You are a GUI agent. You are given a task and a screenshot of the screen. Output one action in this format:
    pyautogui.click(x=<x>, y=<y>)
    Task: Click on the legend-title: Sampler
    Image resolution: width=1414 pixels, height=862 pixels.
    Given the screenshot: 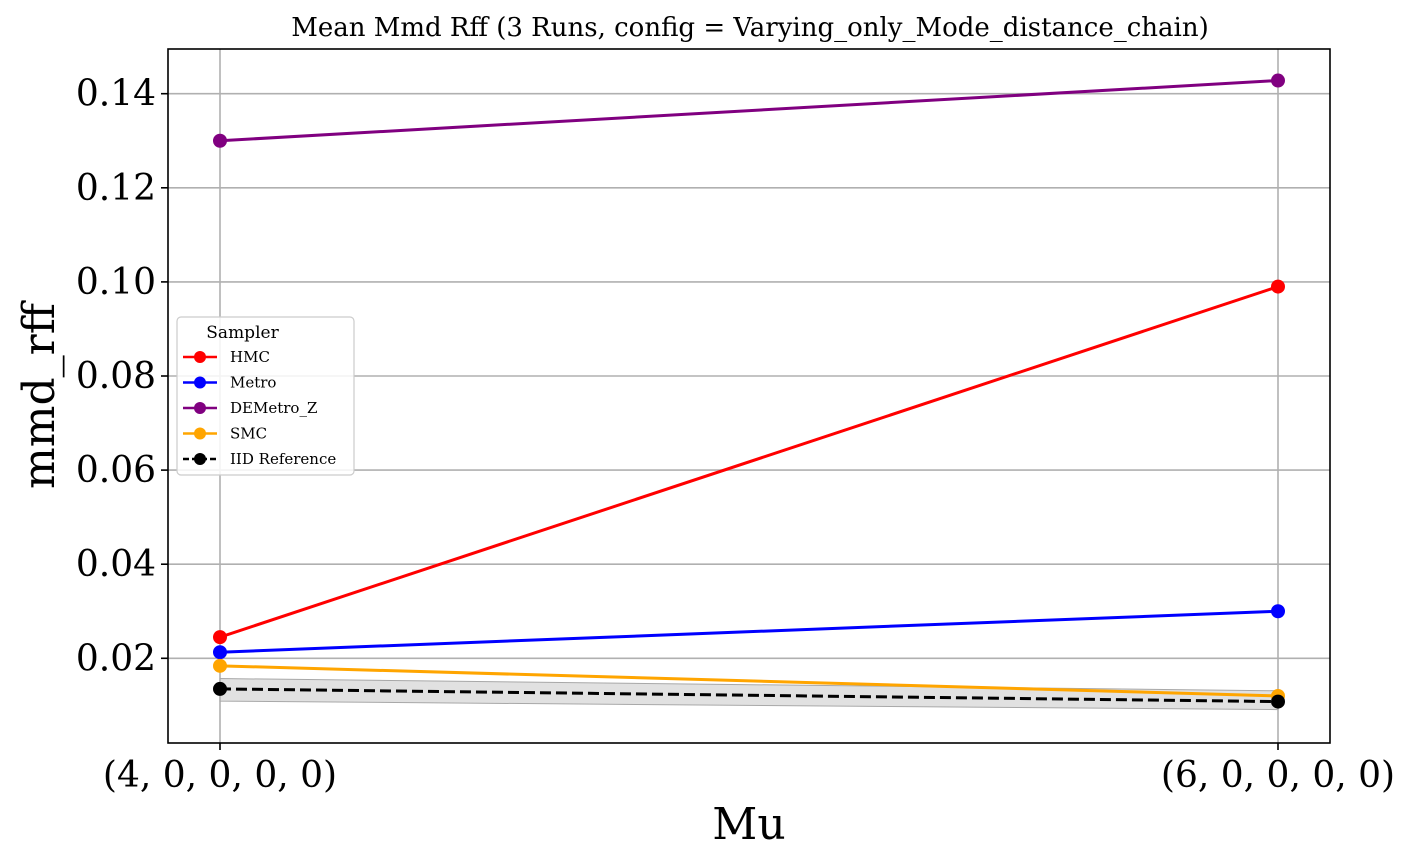 What is the action you would take?
    pyautogui.click(x=242, y=333)
    